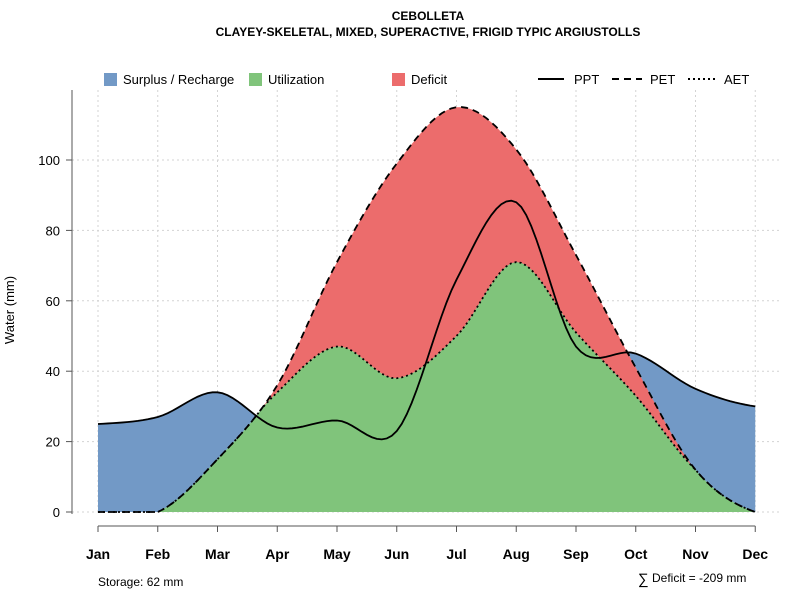 Image resolution: width=800 pixels, height=600 pixels. I want to click on x-tick-label-may: May, so click(336, 554).